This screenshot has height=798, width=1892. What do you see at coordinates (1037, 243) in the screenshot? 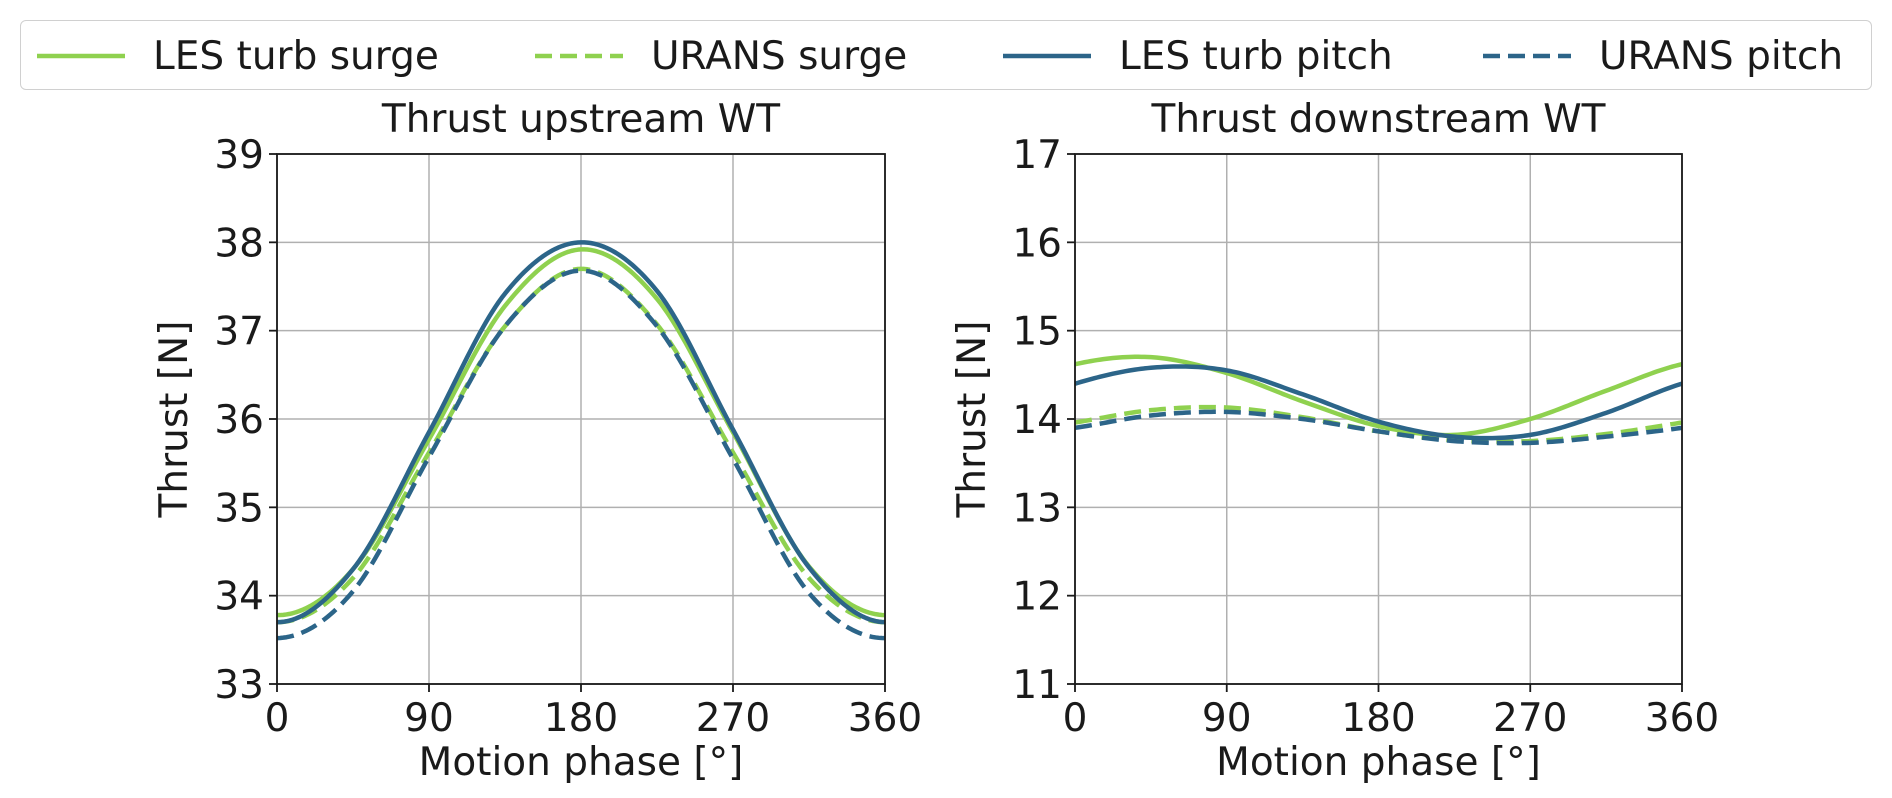
I see `y-tick-label: 16` at bounding box center [1037, 243].